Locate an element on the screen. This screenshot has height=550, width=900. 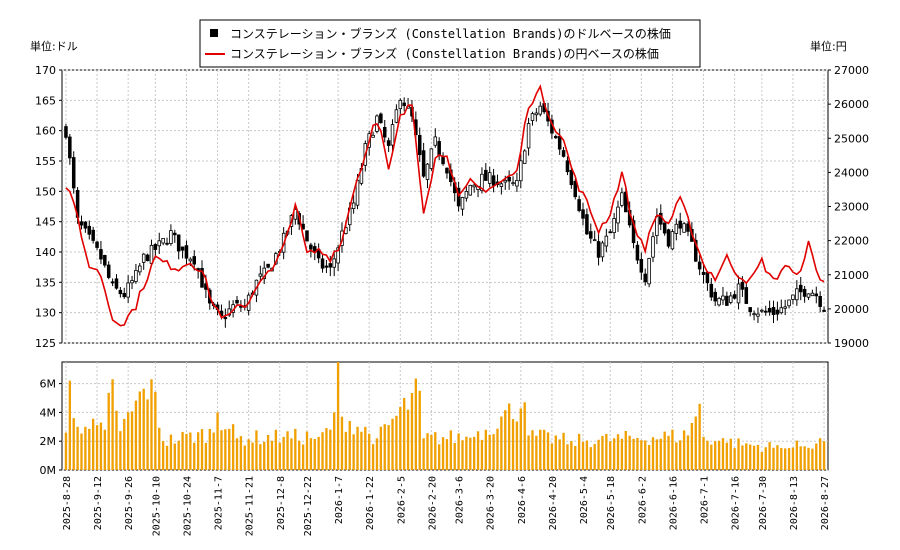
usd-tick-label: 125 is located at coordinates (45, 343).